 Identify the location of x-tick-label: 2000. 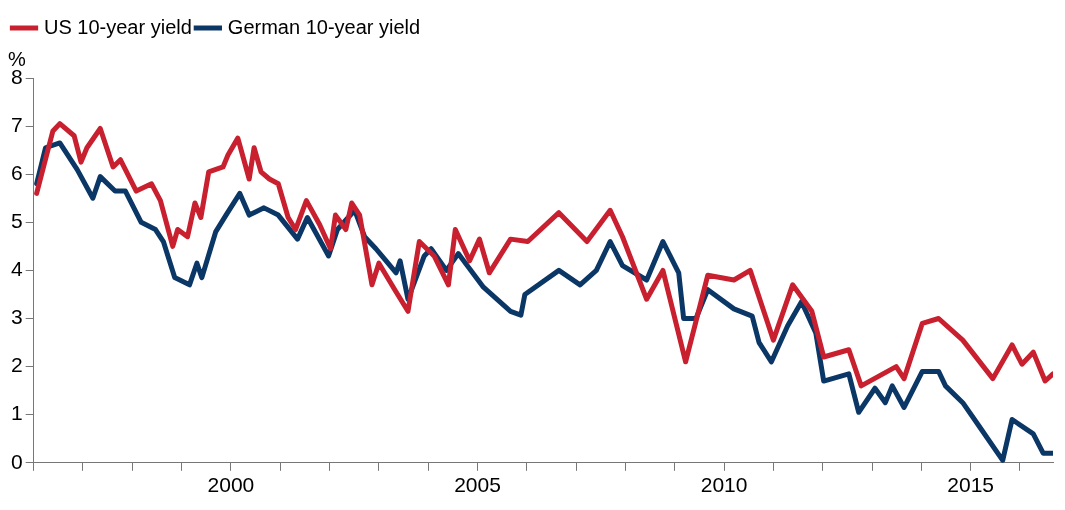
(231, 485).